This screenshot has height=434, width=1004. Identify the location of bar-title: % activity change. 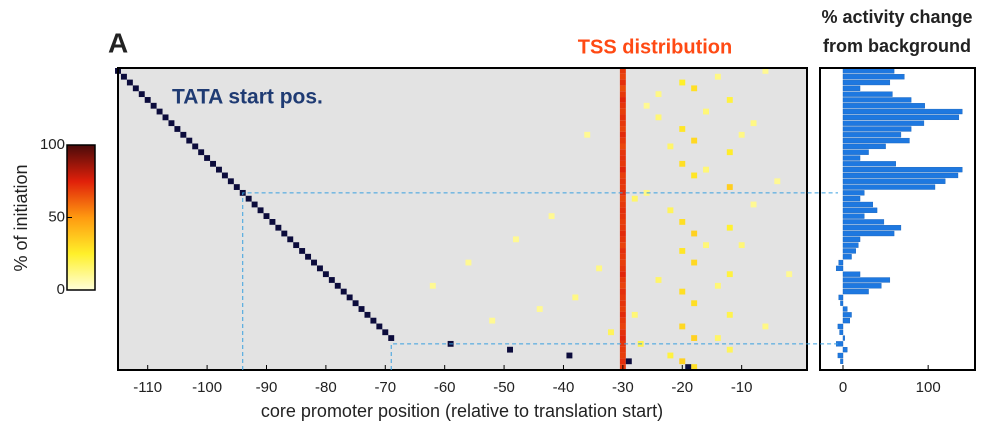
(896, 17).